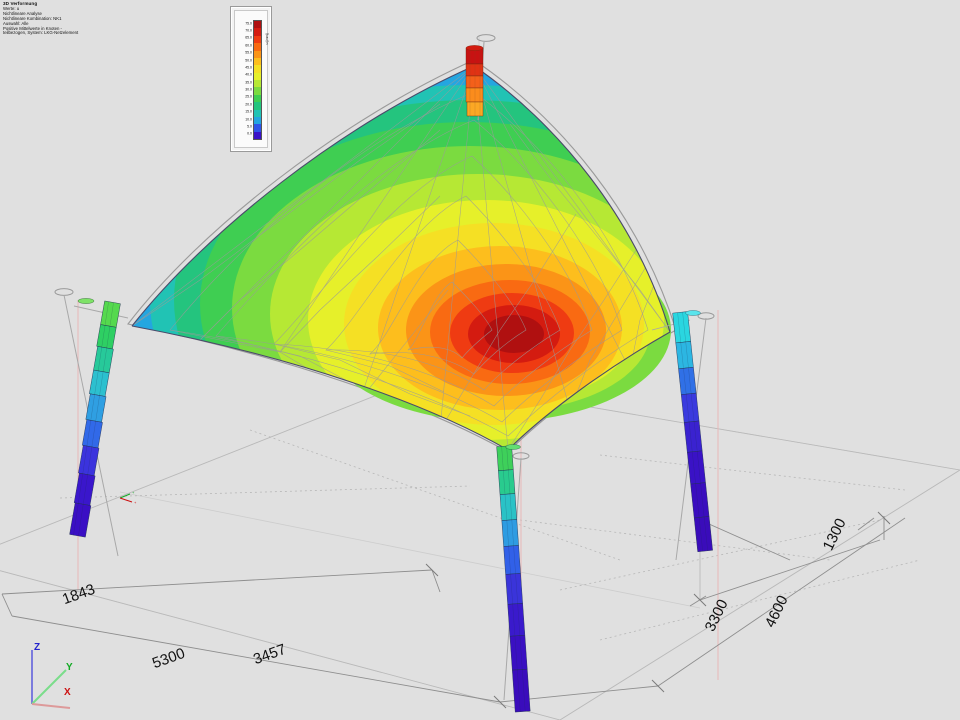 The image size is (960, 720). What do you see at coordinates (248, 22) in the screenshot?
I see `legend-tick-0: 75.0` at bounding box center [248, 22].